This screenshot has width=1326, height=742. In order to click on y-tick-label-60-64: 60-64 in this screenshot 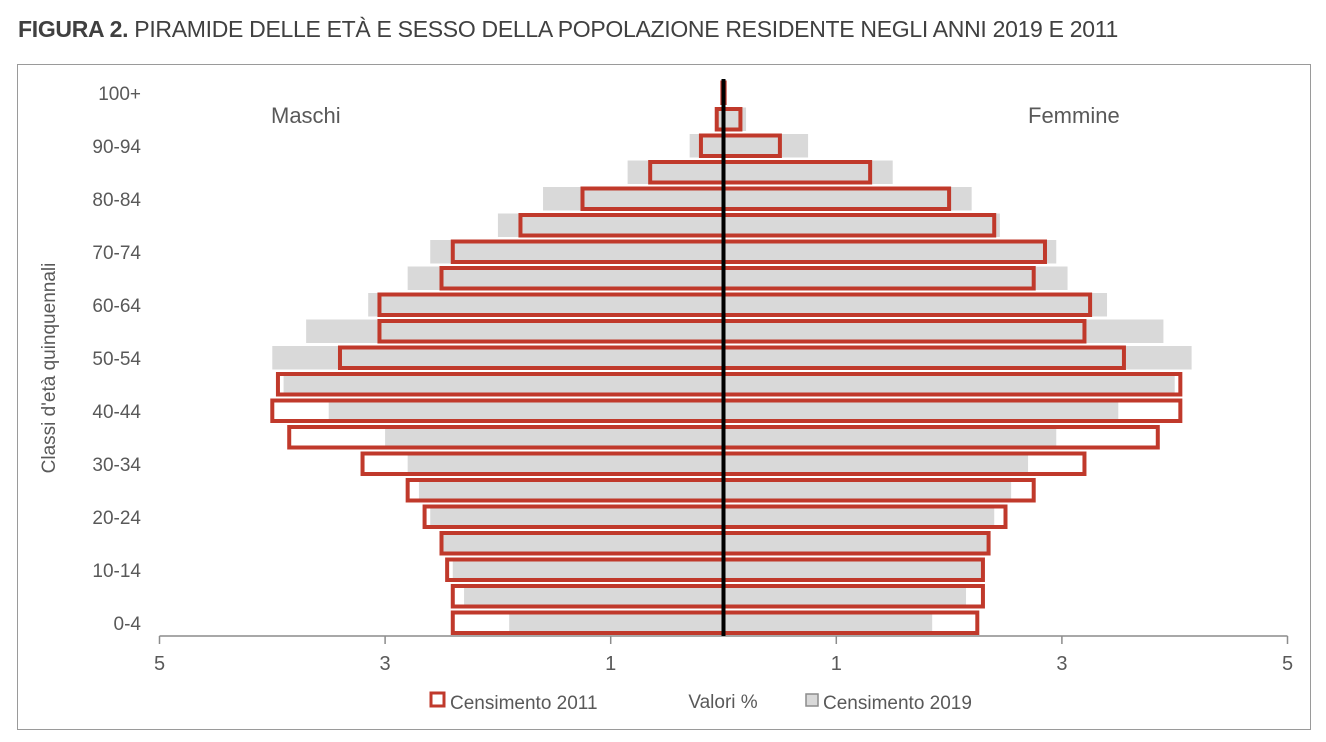, I will do `click(116, 306)`.